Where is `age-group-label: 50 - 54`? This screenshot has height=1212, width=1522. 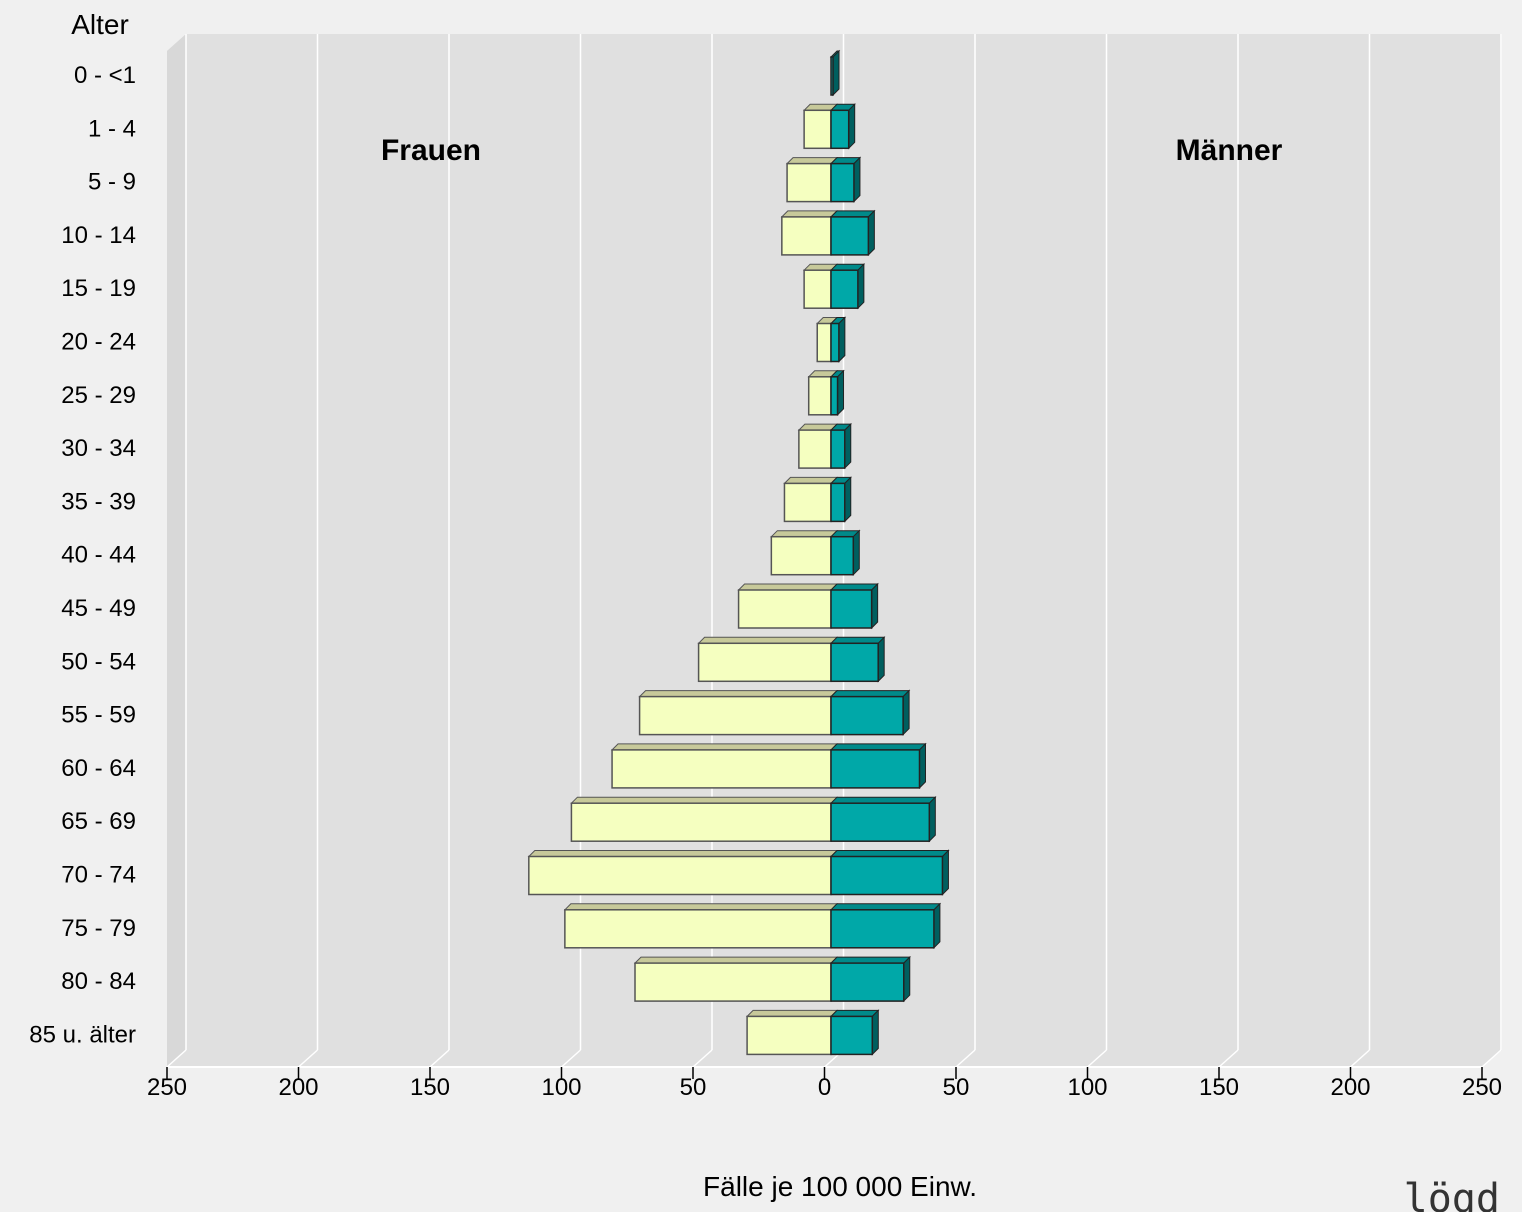
age-group-label: 50 - 54 is located at coordinates (98, 661).